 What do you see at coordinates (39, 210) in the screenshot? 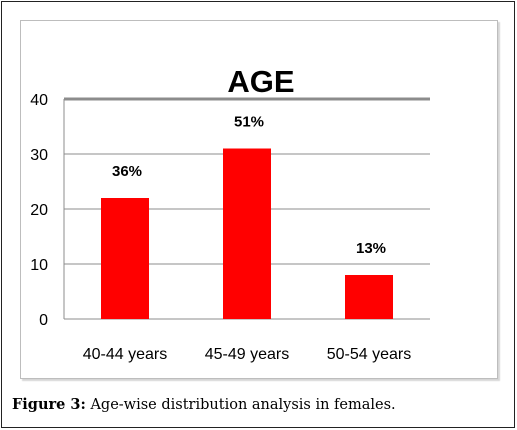
I see `y-tick-label: 20` at bounding box center [39, 210].